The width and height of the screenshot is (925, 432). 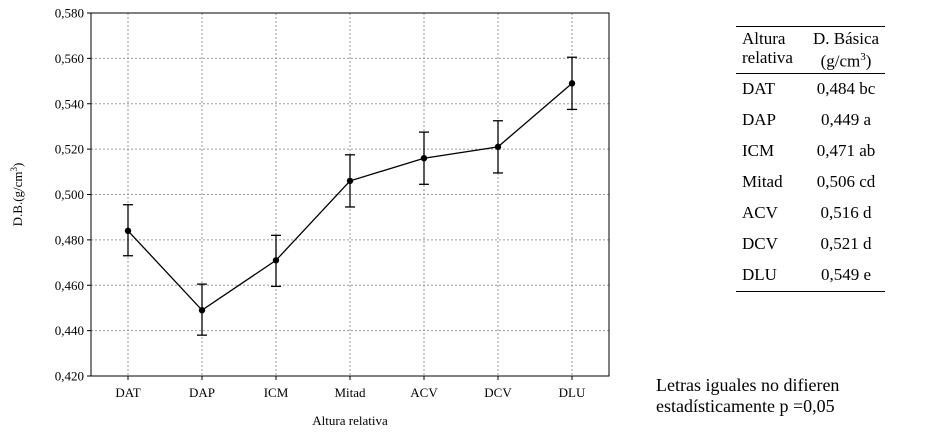 What do you see at coordinates (810, 89) in the screenshot?
I see `table-row: DAT 0,484 bc` at bounding box center [810, 89].